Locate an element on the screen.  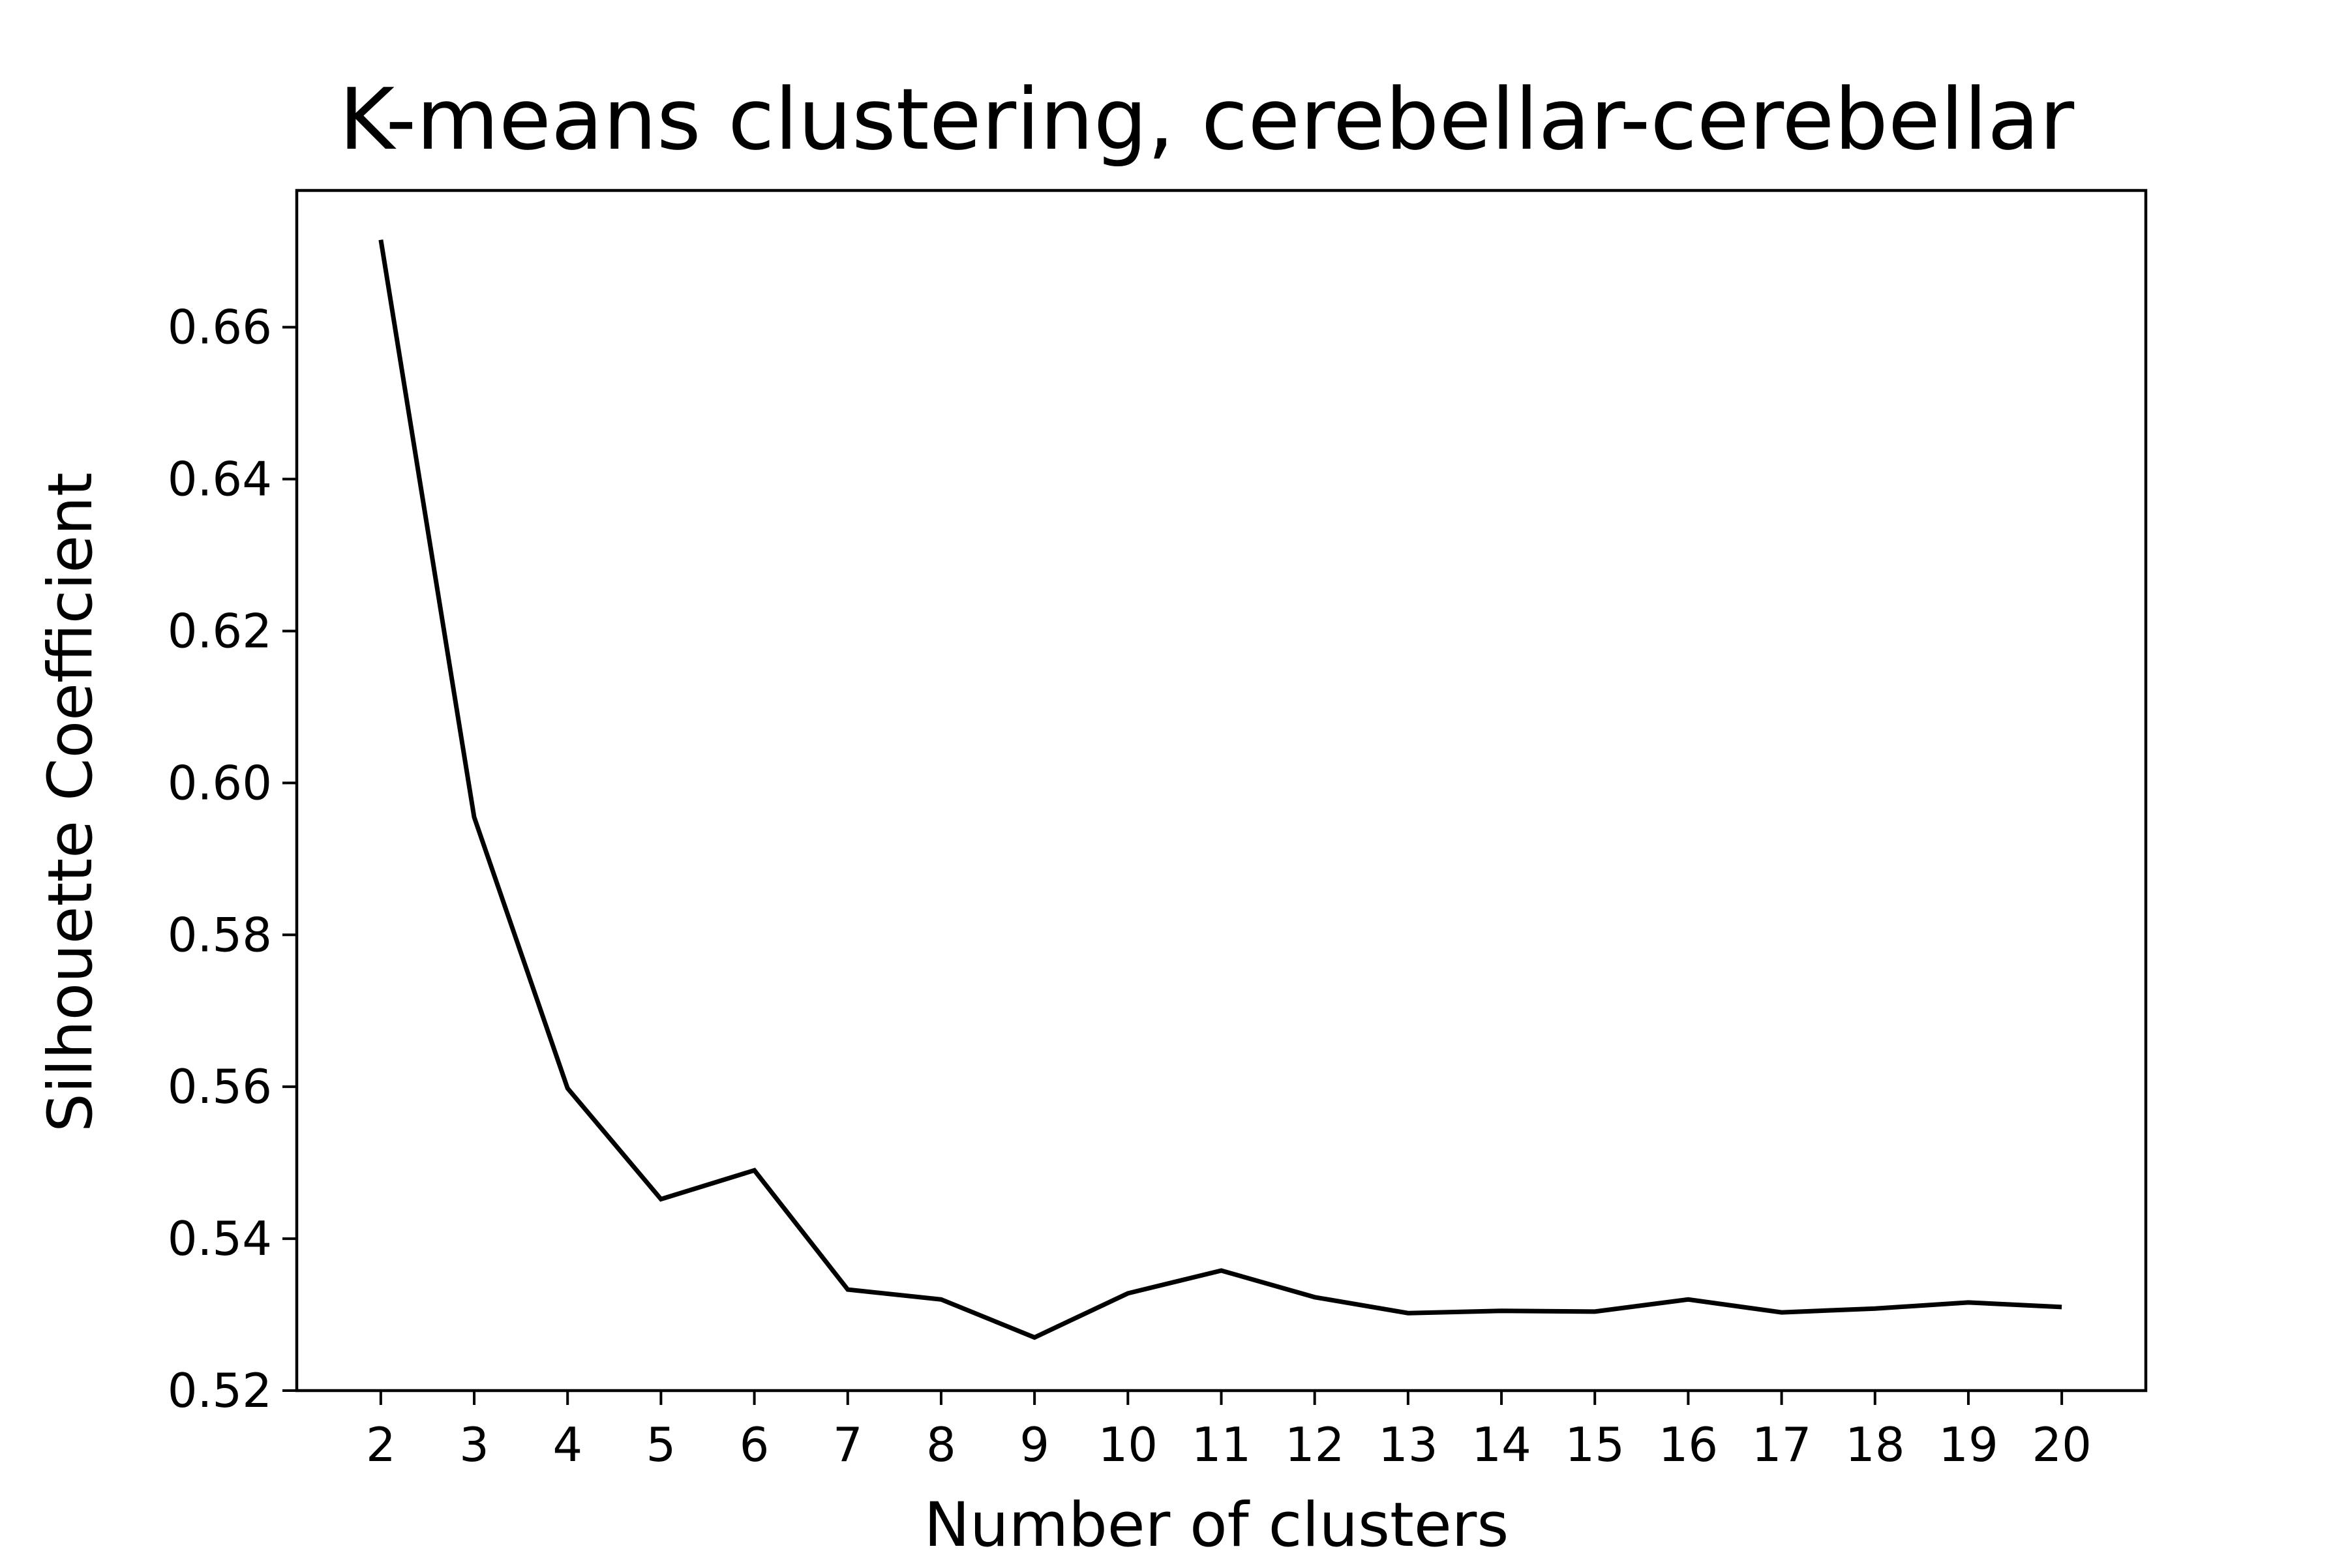
x-tick-label: 8 is located at coordinates (941, 1444).